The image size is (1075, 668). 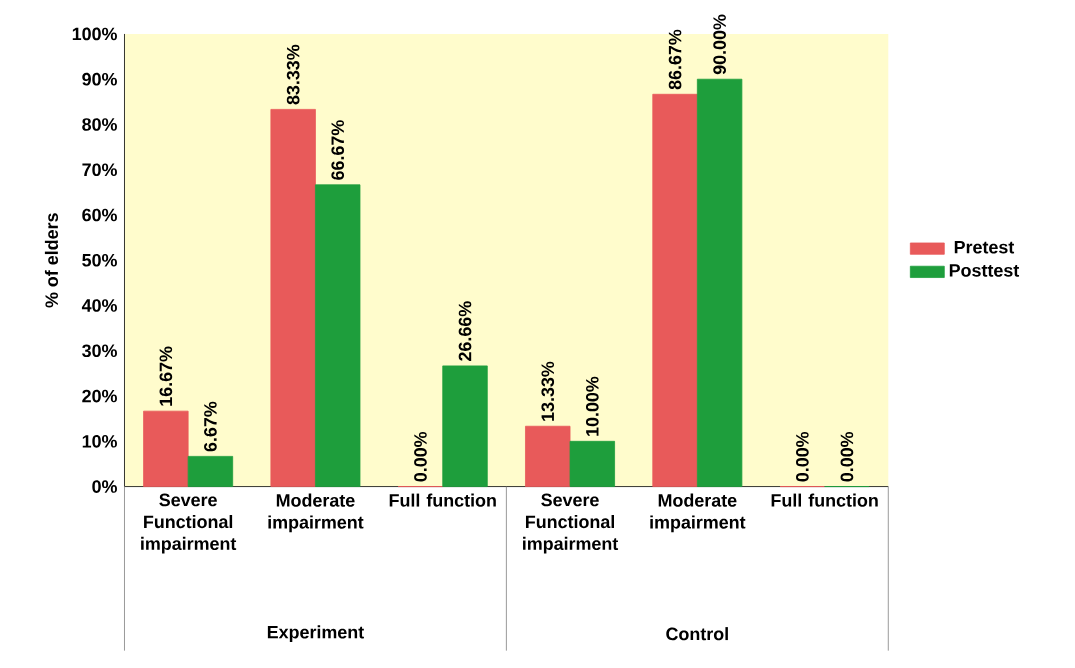 I want to click on data-label: 16.67%, so click(x=166, y=376).